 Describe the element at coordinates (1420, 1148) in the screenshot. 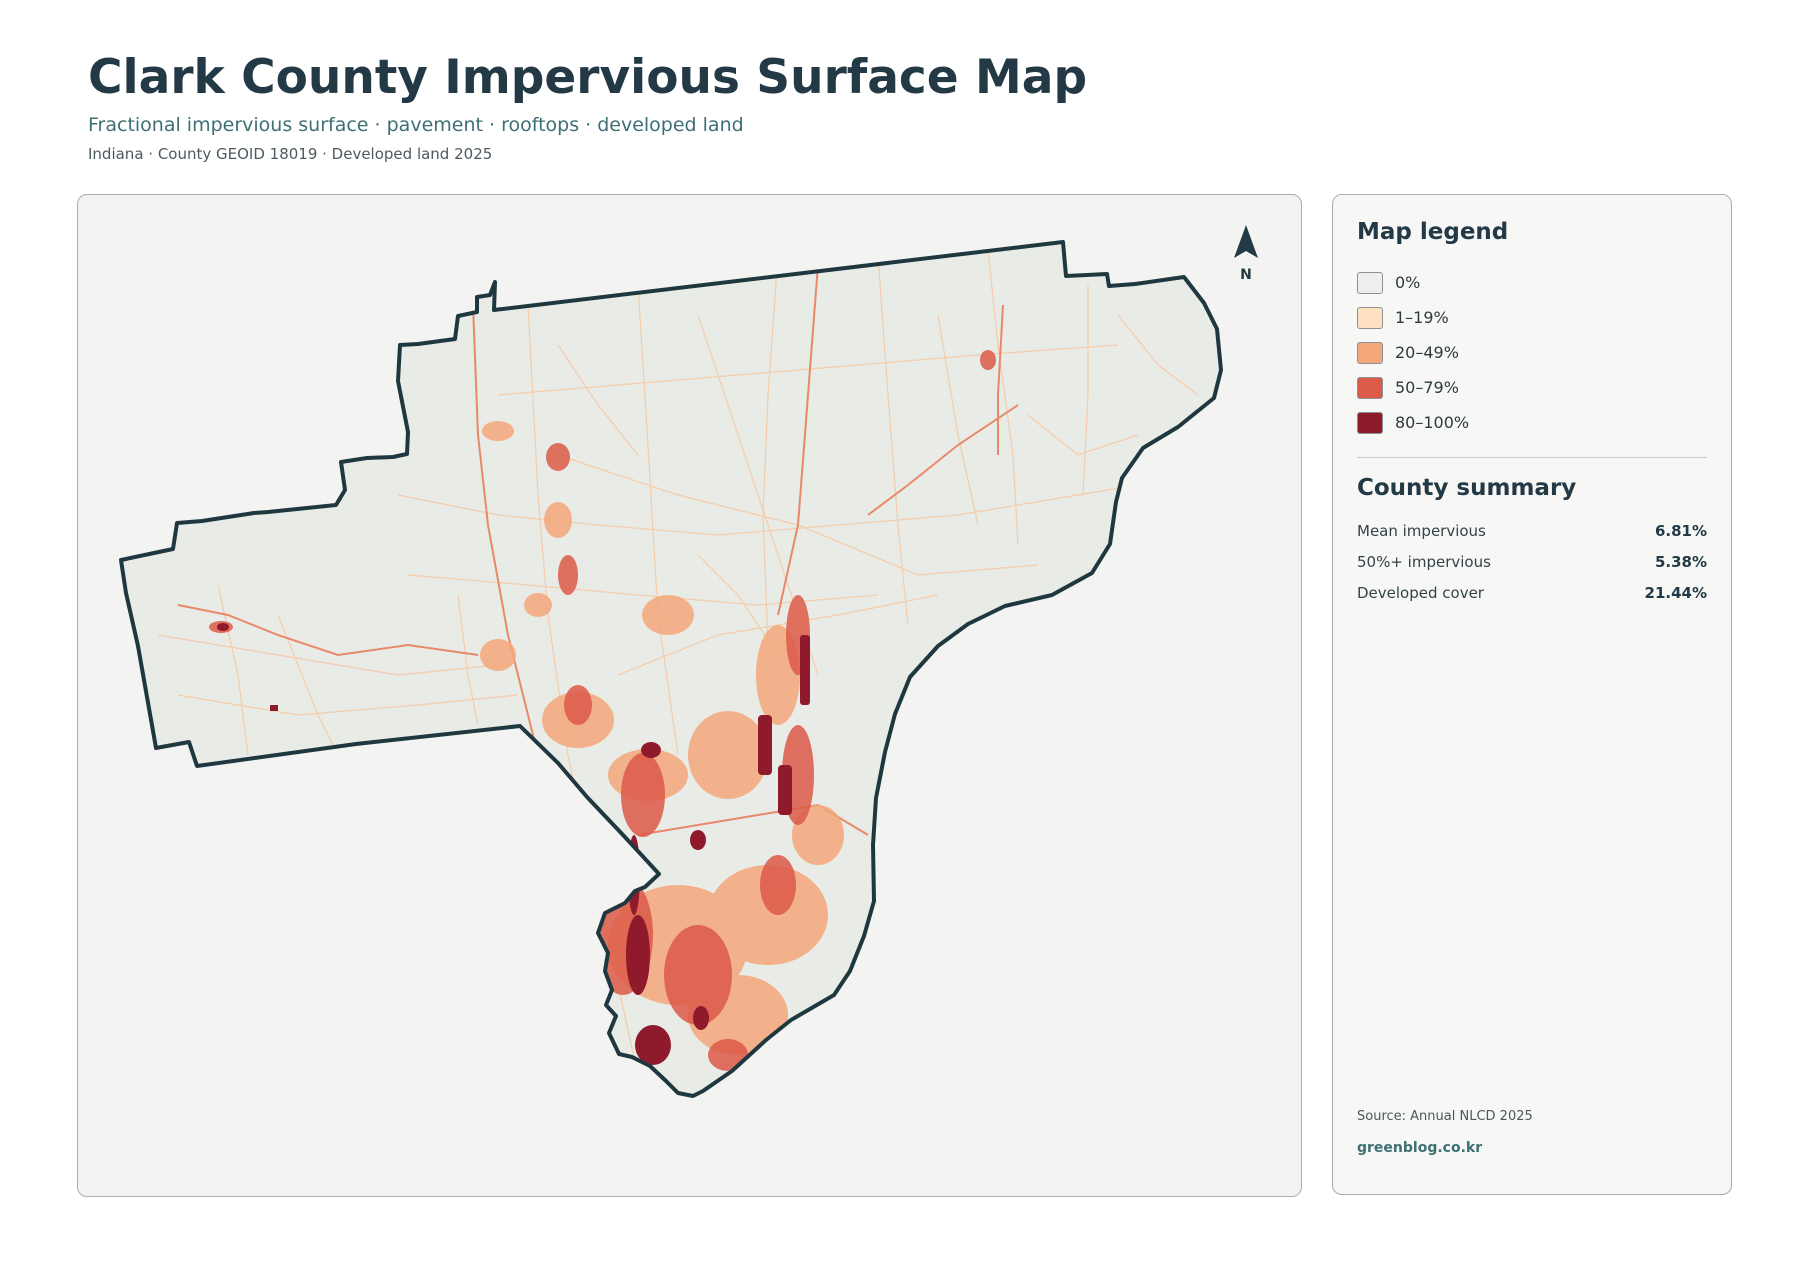

I see `credit-link: greenblog.co.kr` at that location.